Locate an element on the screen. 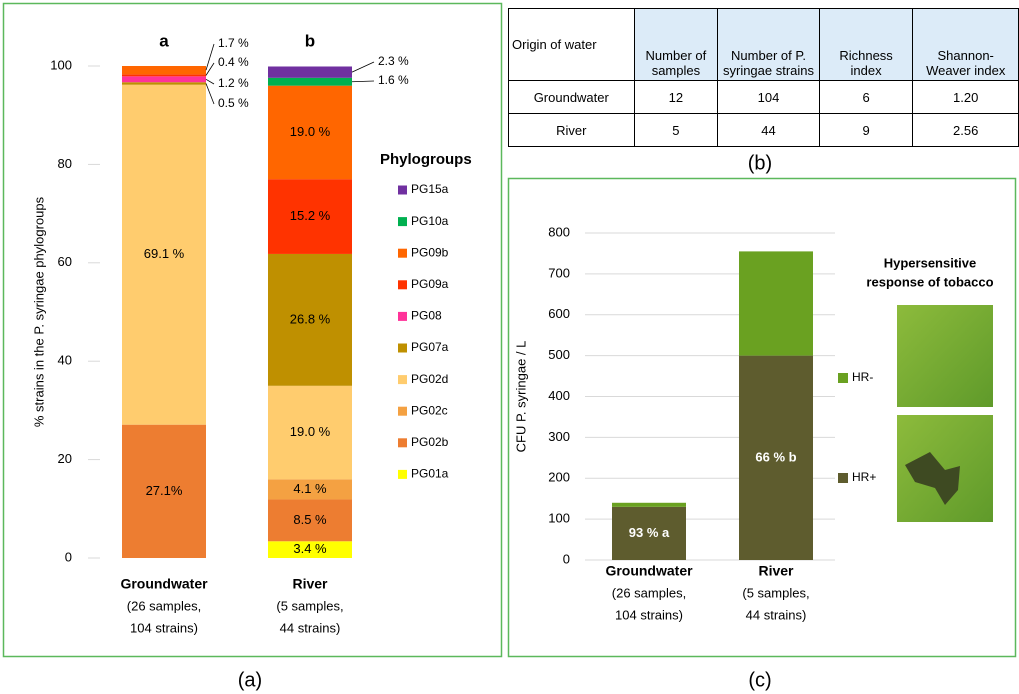  y-tick-label: 700 is located at coordinates (559, 272).